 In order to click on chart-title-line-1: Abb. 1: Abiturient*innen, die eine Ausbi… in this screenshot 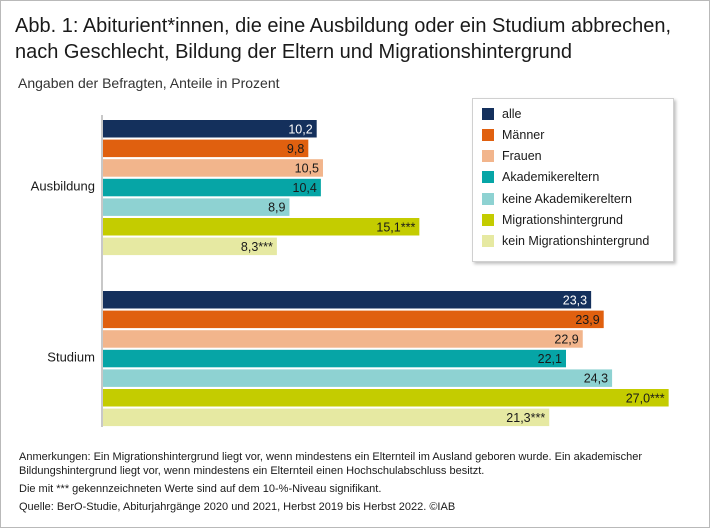, I will do `click(343, 26)`.